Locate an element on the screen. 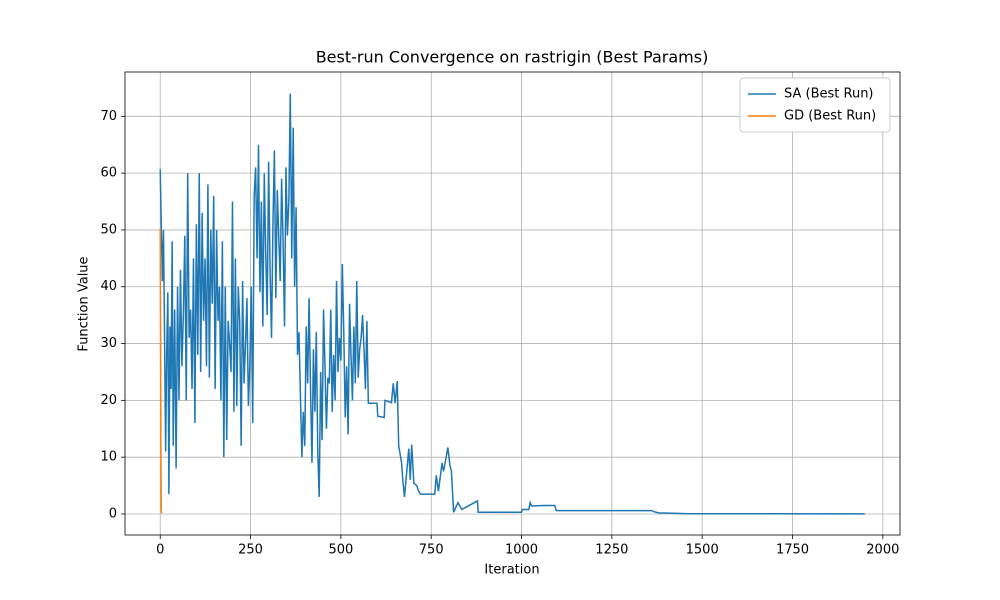  x-tick-label: 750 is located at coordinates (431, 550).